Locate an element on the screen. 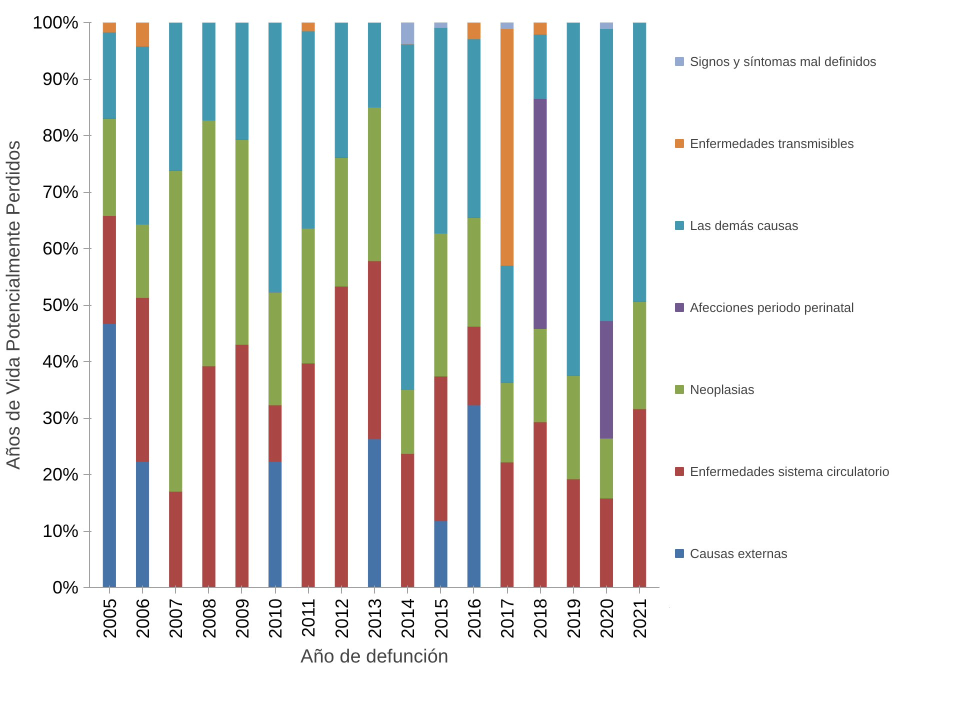 This screenshot has width=966, height=706. y-tick-label: 30% is located at coordinates (60, 418).